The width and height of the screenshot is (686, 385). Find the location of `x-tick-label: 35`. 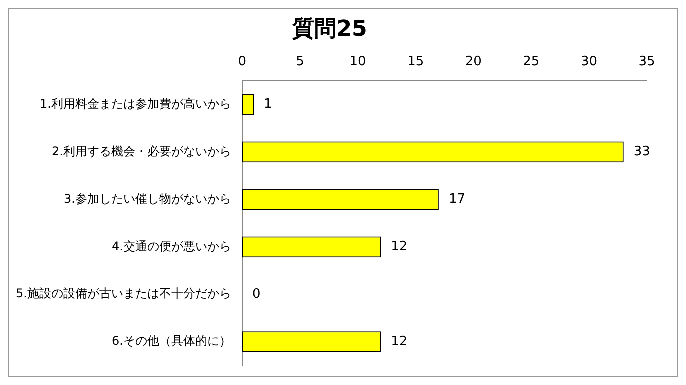

x-tick-label: 35 is located at coordinates (647, 62).